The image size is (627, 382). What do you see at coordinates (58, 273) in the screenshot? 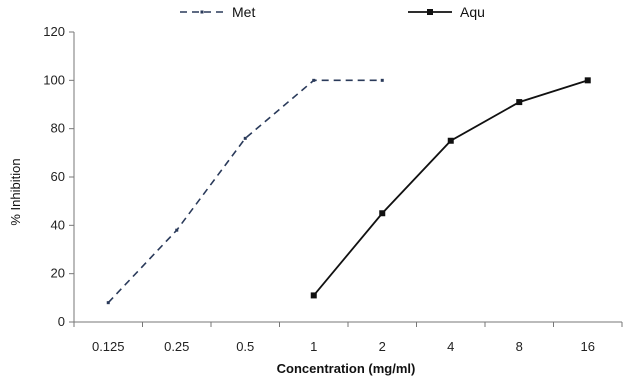
I see `y-tick-label: 20` at bounding box center [58, 273].